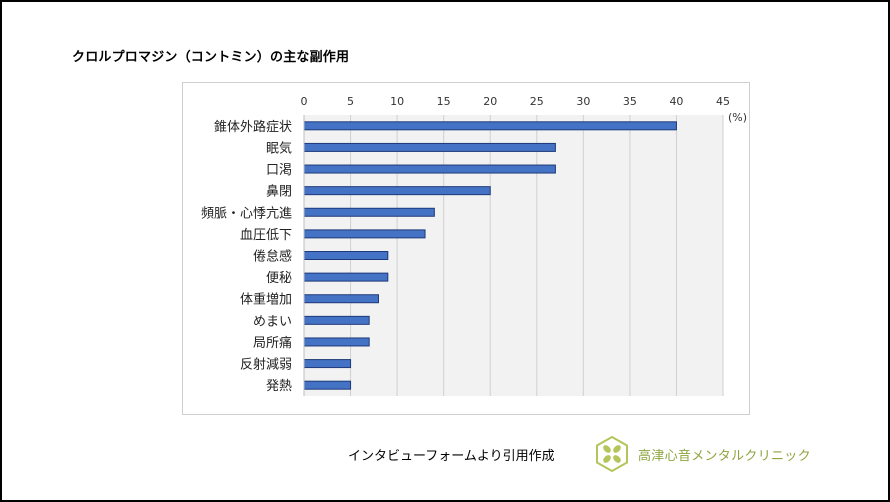 The image size is (890, 502). I want to click on category-label: 頻脈・心悸亢進, so click(246, 213).